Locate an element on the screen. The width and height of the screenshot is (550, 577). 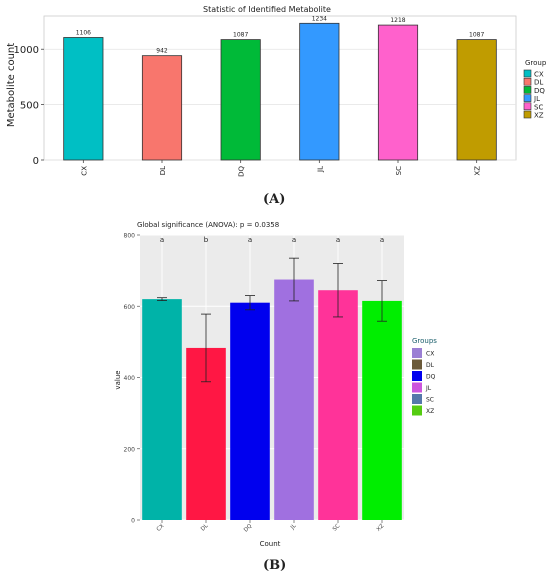
data-label: 942 is located at coordinates (162, 51).